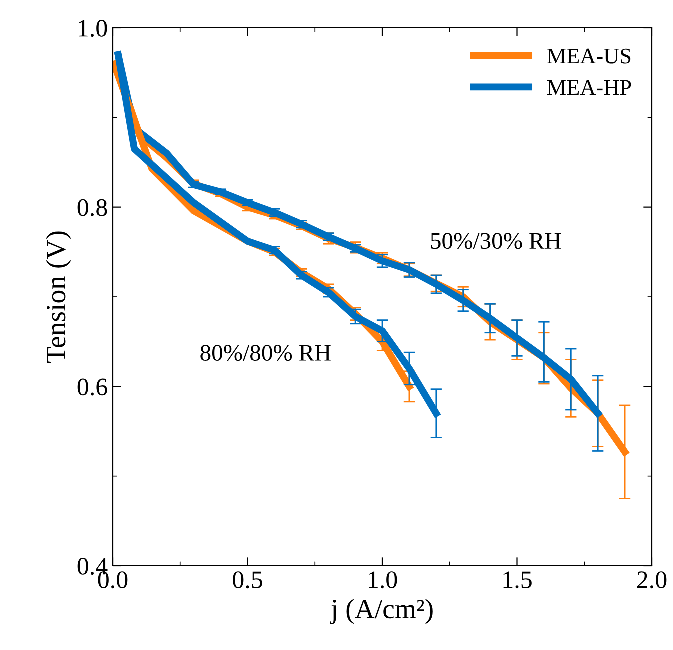  I want to click on x-tick-label: 0.5, so click(247, 580).